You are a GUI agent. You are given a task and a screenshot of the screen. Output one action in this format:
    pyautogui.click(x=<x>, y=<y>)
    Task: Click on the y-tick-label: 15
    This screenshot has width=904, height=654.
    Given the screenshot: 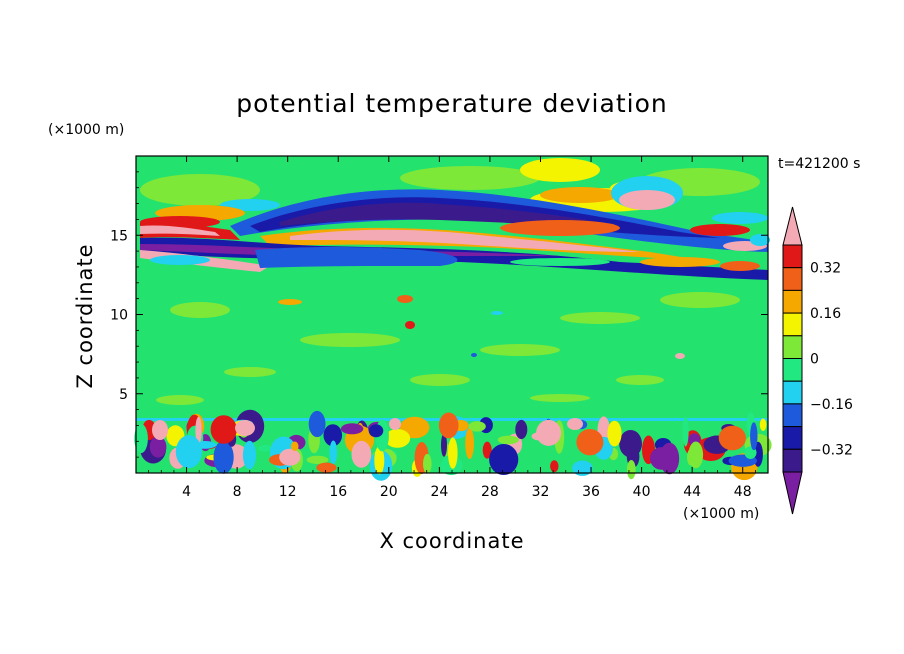 What is the action you would take?
    pyautogui.click(x=119, y=236)
    